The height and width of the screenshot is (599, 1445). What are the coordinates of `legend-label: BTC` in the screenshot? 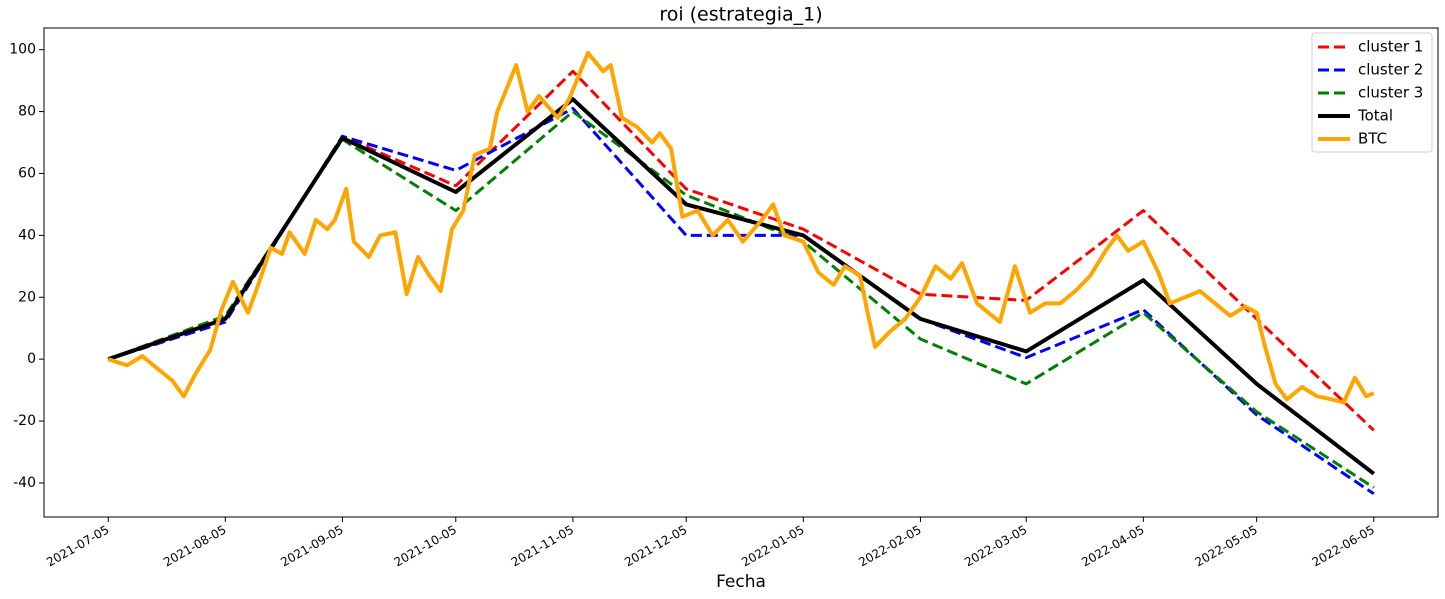 It's located at (1372, 139).